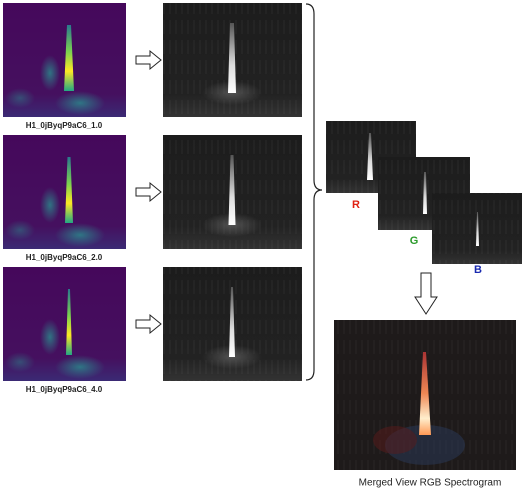  I want to click on image-label: H1_0jByqP9aC6_1.0, so click(64, 125).